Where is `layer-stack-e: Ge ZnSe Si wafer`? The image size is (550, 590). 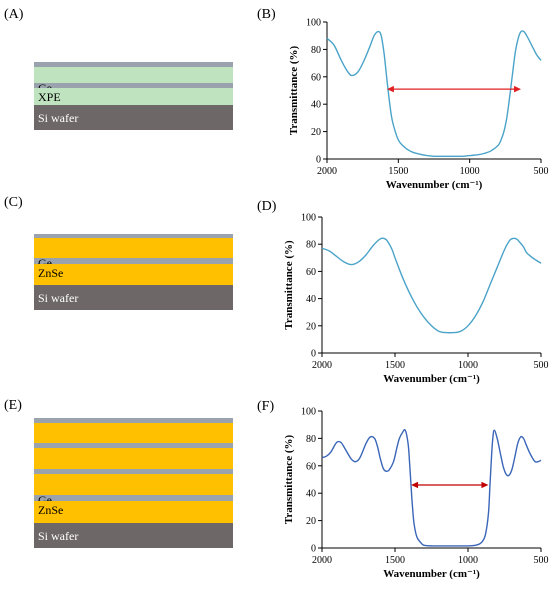
layer-stack-e: Ge ZnSe Si wafer is located at coordinates (133, 483).